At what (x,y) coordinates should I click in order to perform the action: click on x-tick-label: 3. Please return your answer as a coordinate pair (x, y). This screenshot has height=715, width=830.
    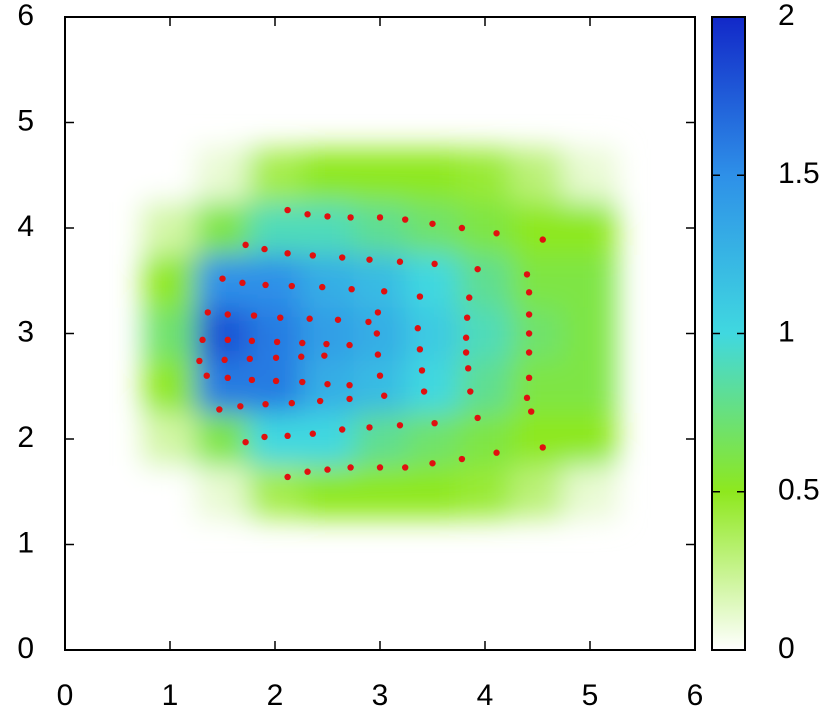
    Looking at the image, I should click on (380, 695).